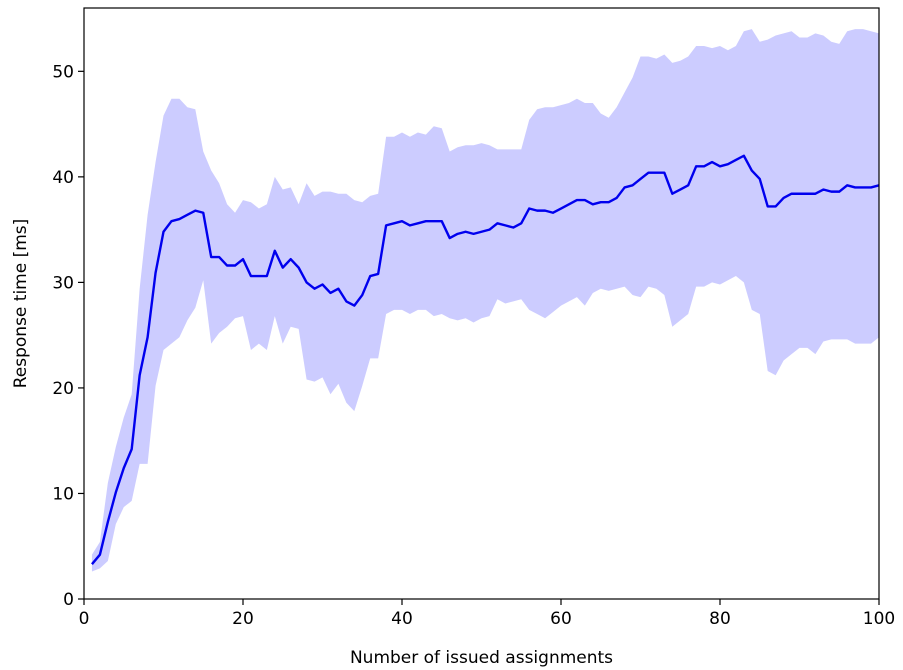  I want to click on y-tick-label: 20, so click(63, 389).